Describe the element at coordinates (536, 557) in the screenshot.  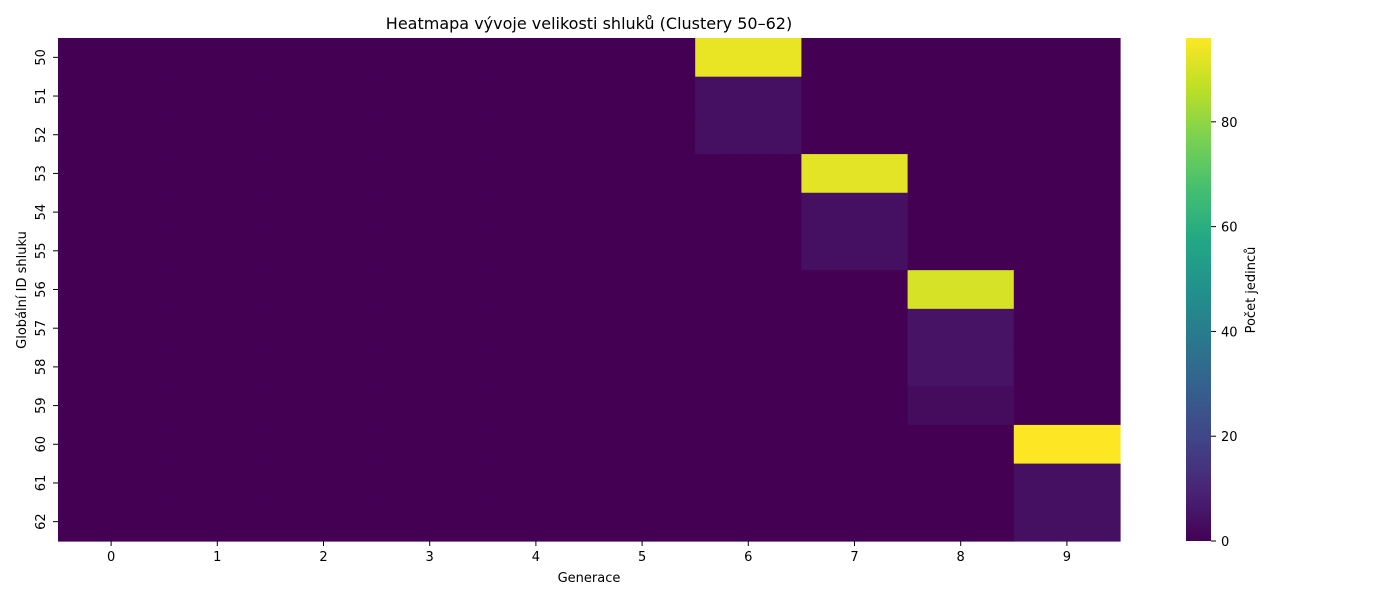
I see `x-tick-label: 4` at that location.